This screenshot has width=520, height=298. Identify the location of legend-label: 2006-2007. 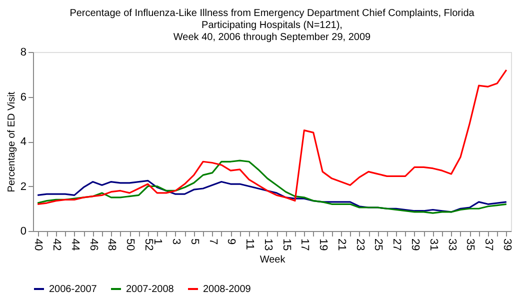
(73, 289).